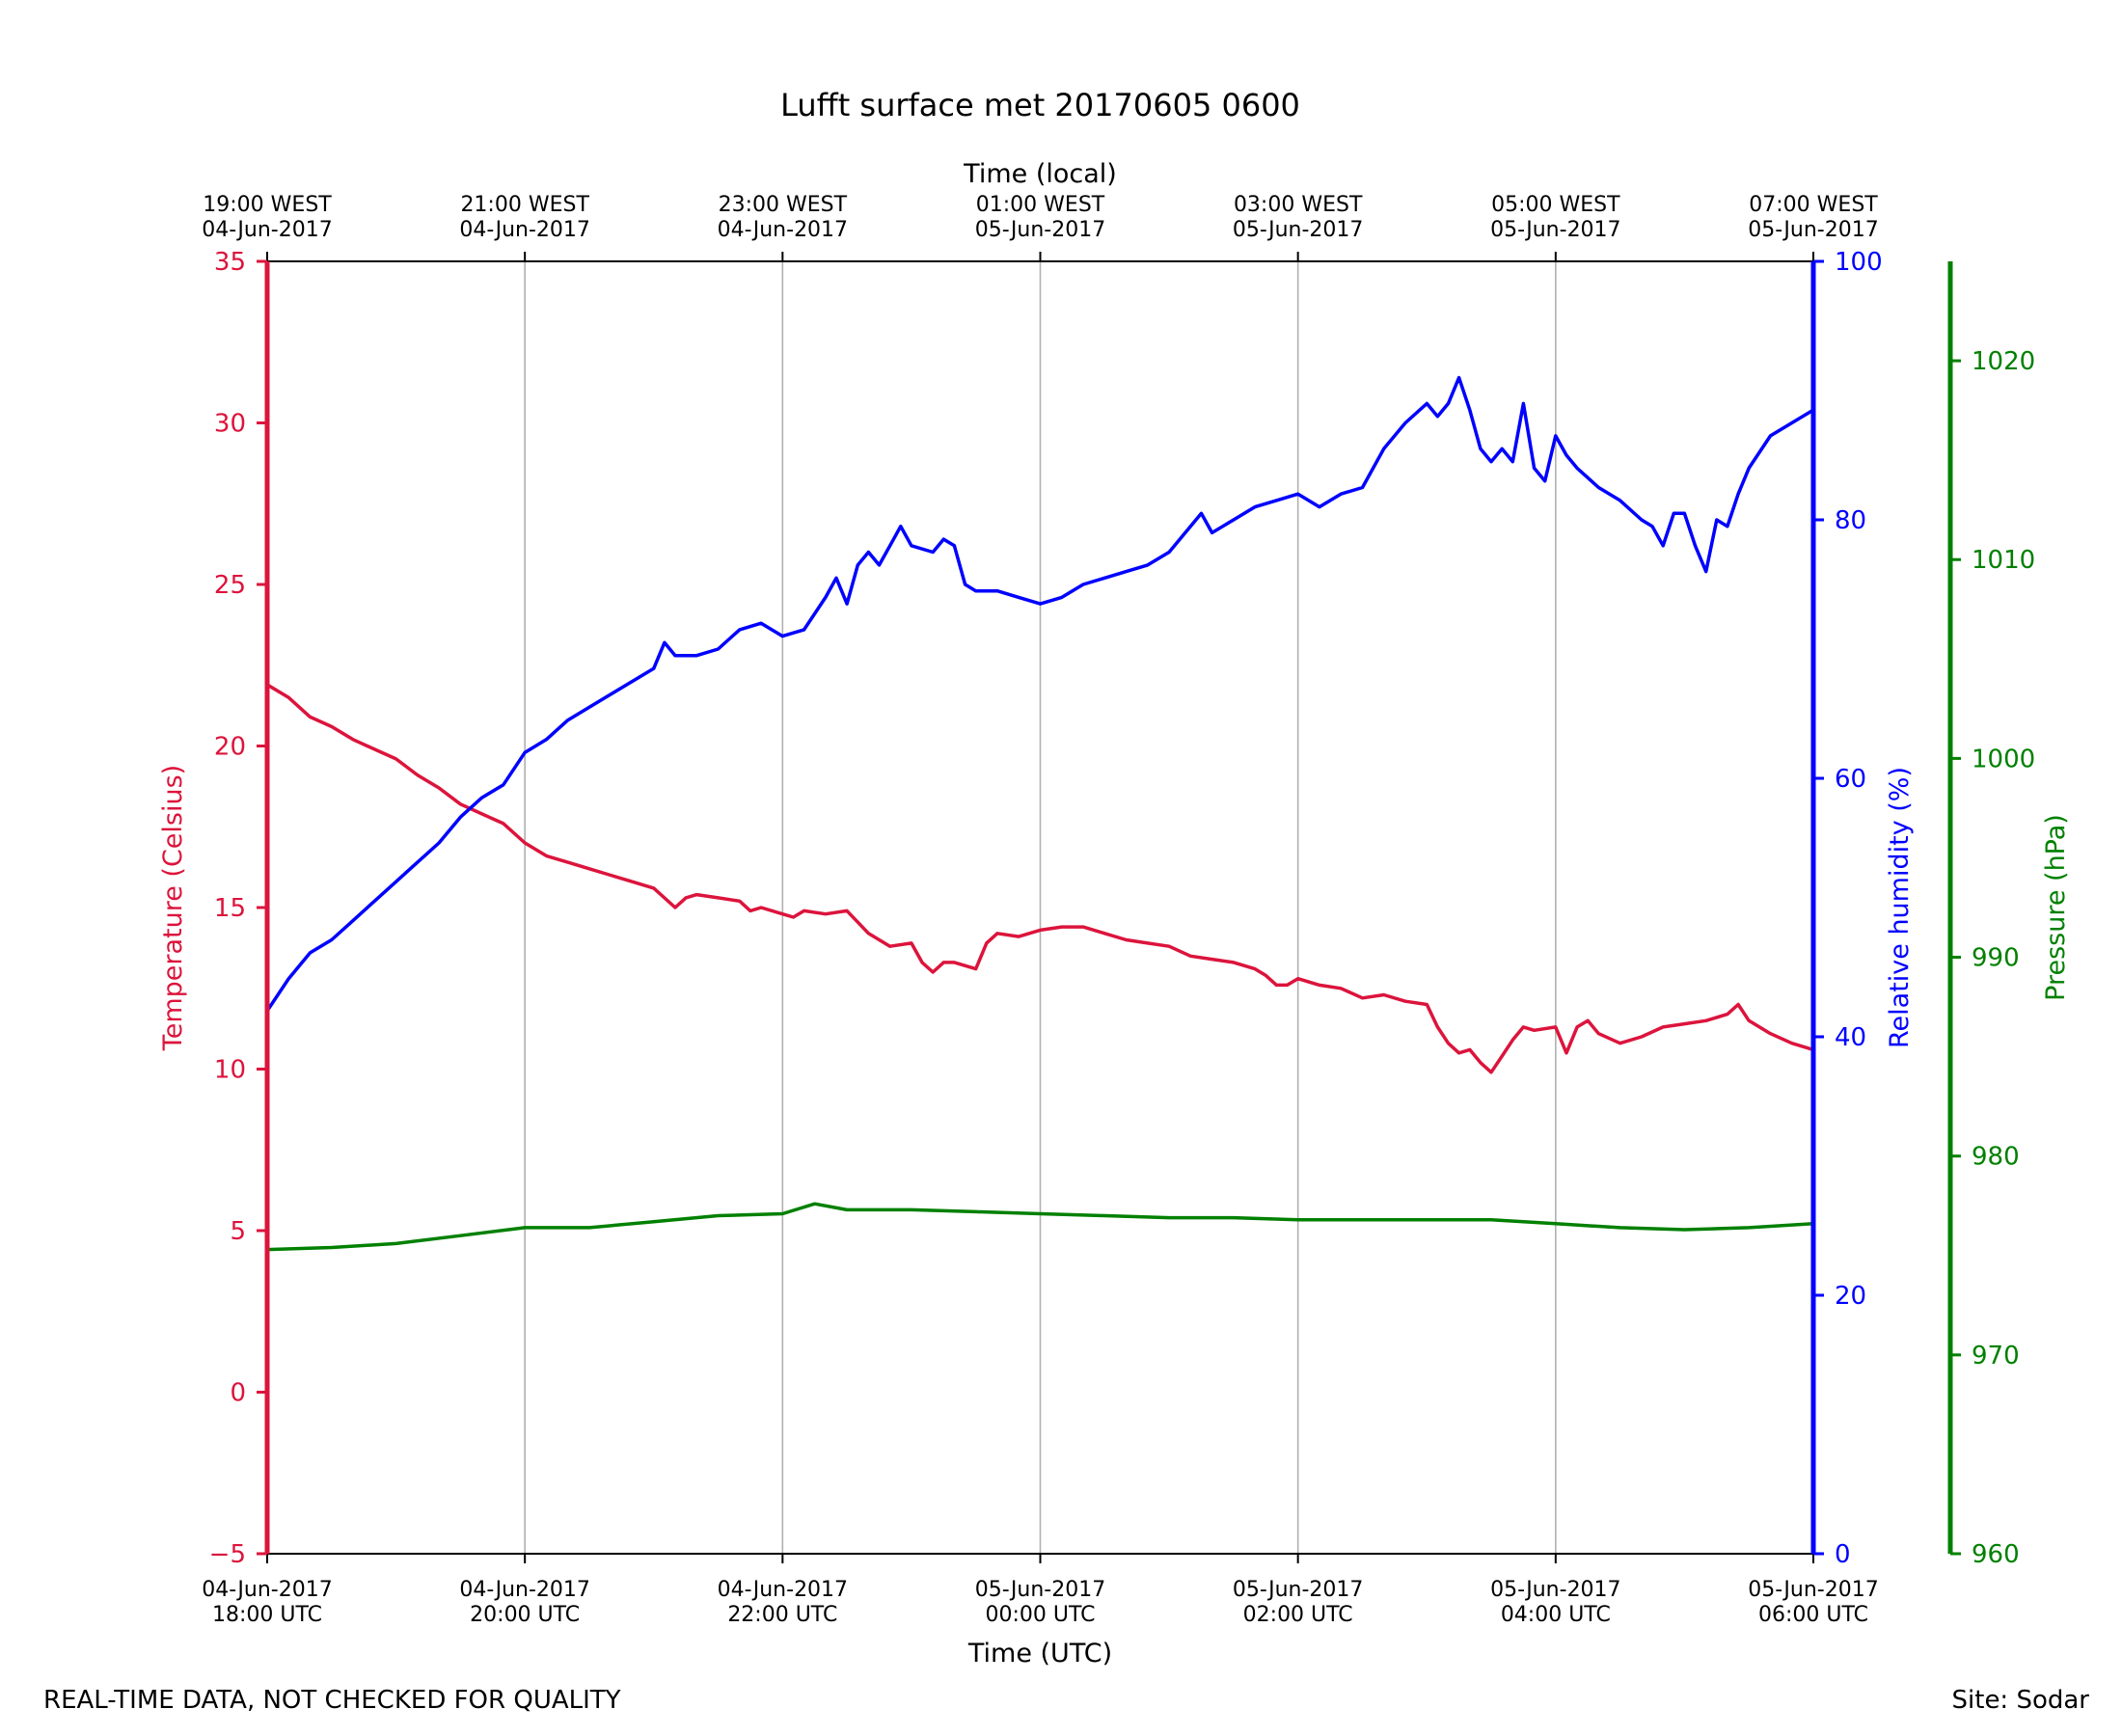  I want to click on rh-tick-label: 20, so click(1851, 1296).